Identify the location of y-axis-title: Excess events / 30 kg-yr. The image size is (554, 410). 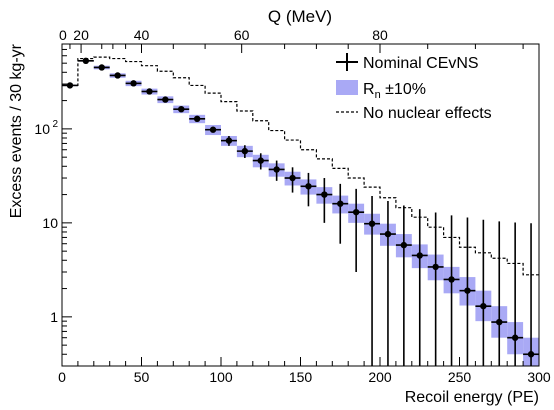
(16, 130).